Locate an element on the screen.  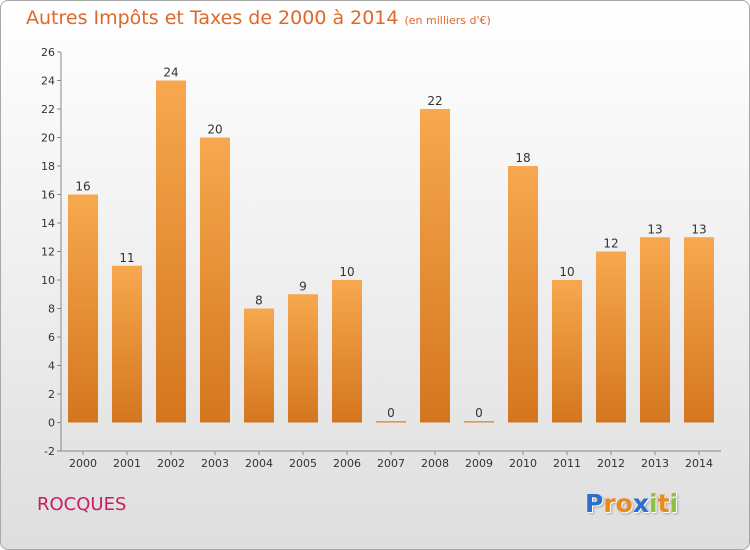
bar-value-label: 11 is located at coordinates (126, 258).